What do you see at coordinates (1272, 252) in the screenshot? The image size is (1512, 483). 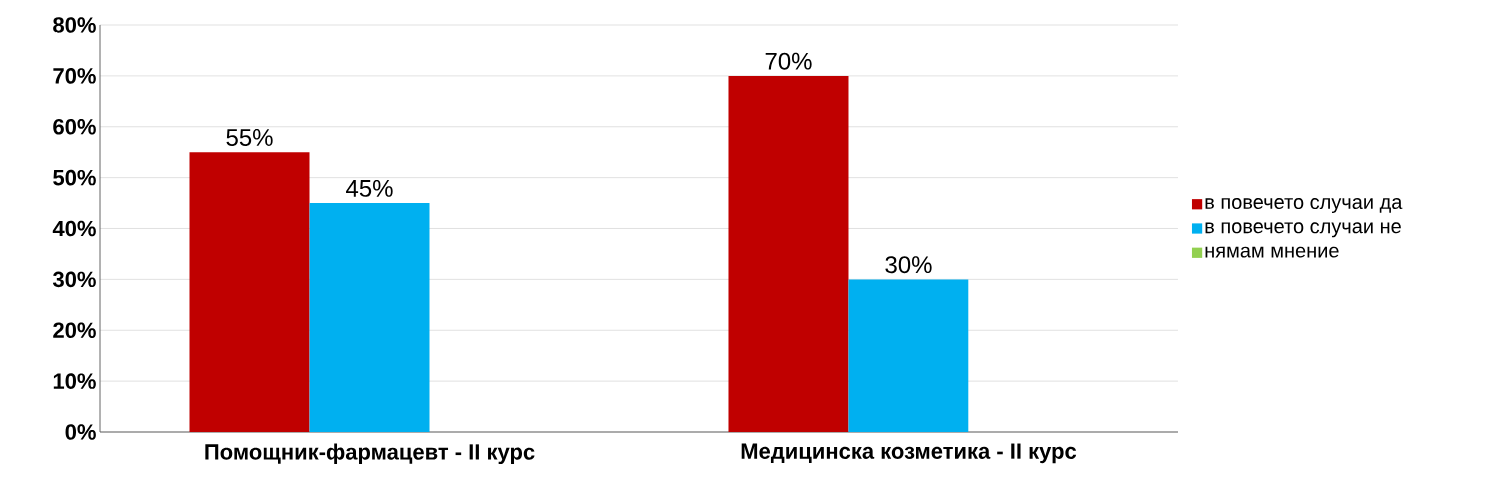 I see `legend-label: нямам мнение` at bounding box center [1272, 252].